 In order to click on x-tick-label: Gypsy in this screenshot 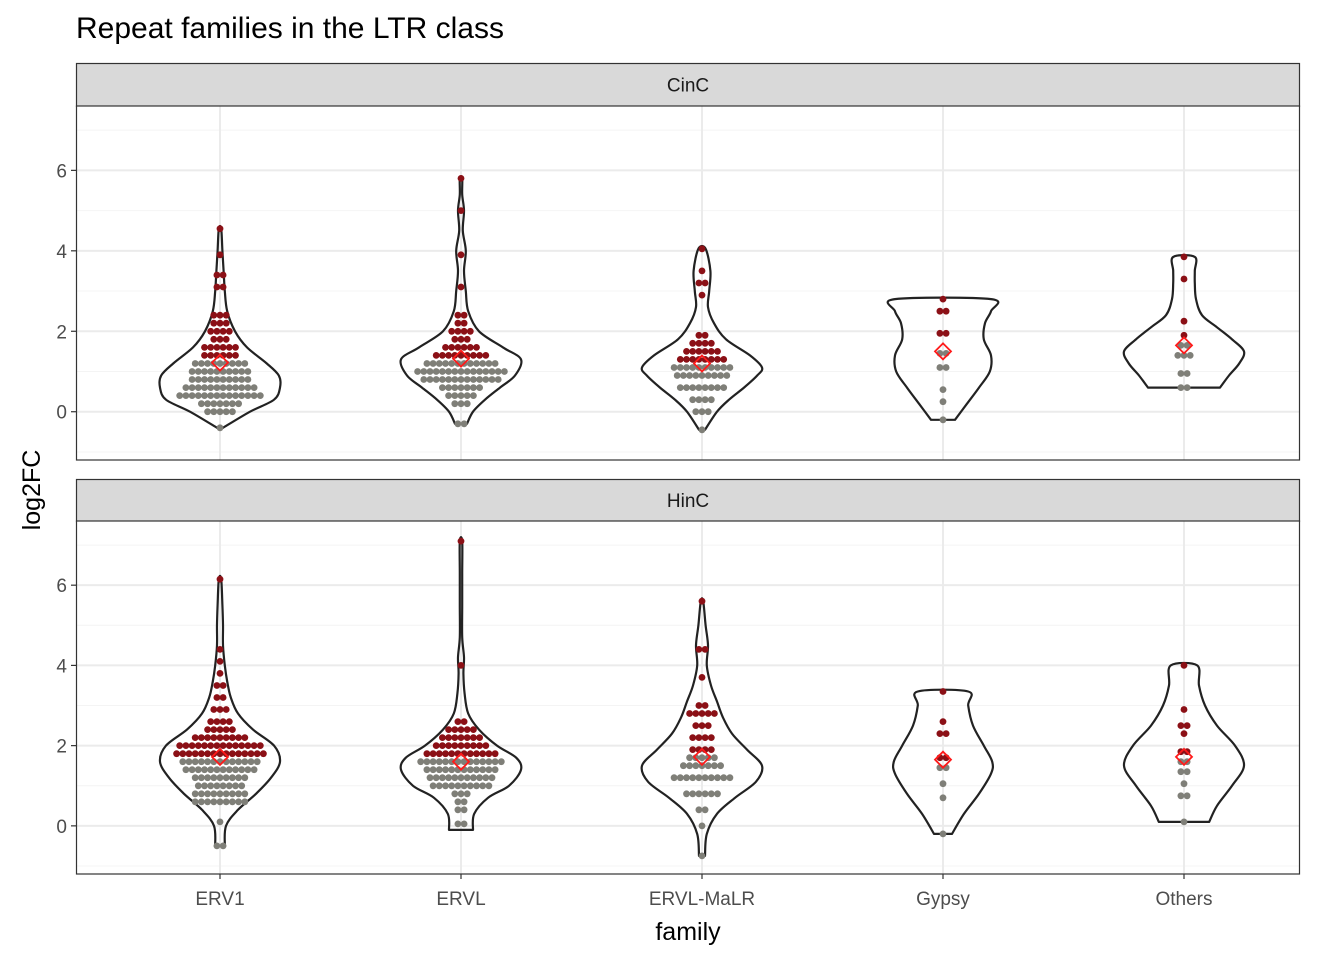, I will do `click(943, 899)`.